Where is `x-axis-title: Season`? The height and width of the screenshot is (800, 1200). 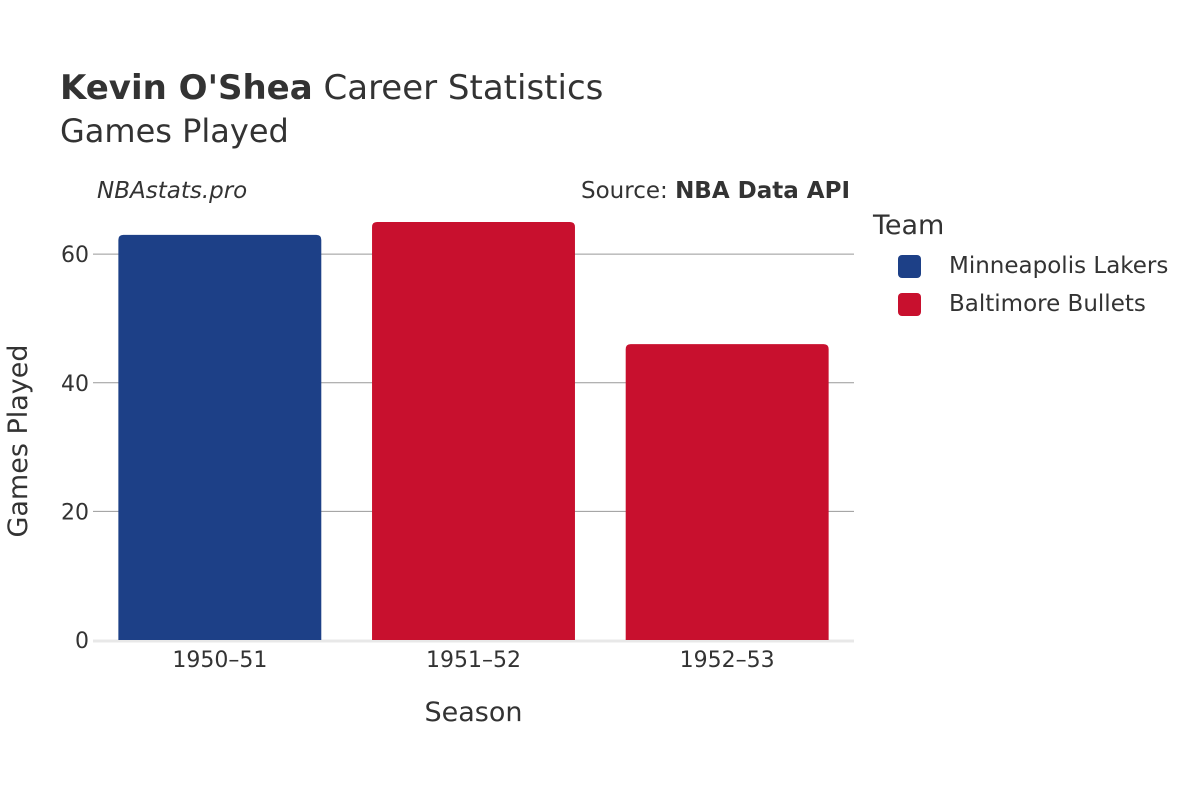 x-axis-title: Season is located at coordinates (474, 712).